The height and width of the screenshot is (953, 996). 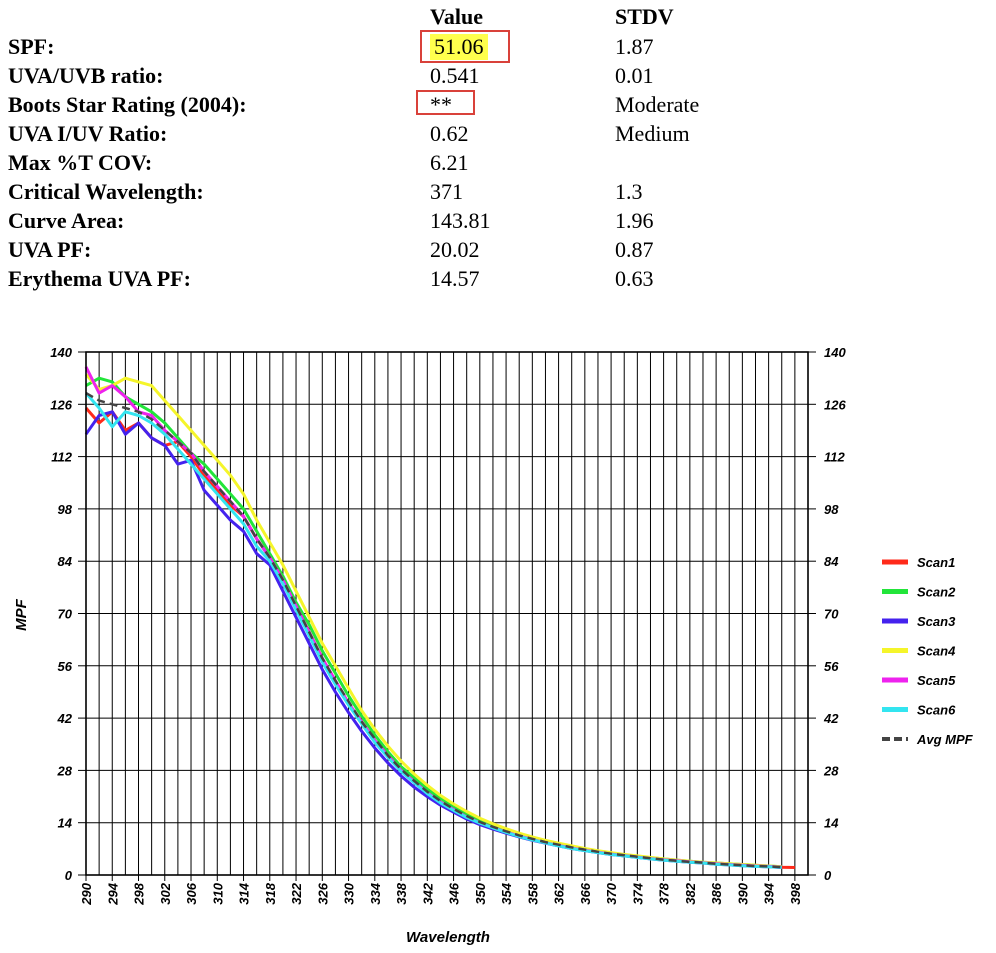 What do you see at coordinates (65, 509) in the screenshot?
I see `y-tick-label-left: 98` at bounding box center [65, 509].